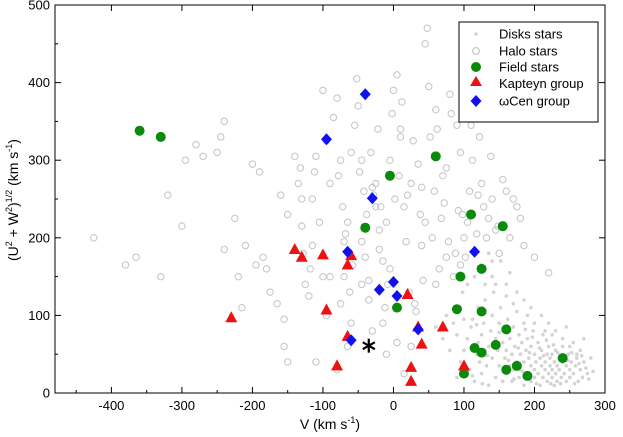 This screenshot has height=437, width=623. Describe the element at coordinates (330, 423) in the screenshot. I see `x-axis-label: V (km s-1)` at that location.